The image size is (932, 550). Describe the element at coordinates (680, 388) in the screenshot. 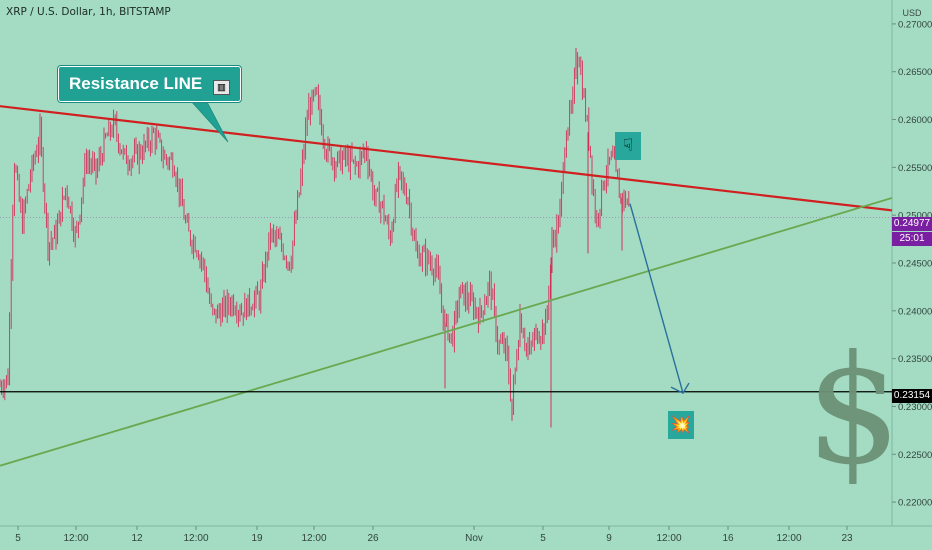

I see `projection-arrow-head` at that location.